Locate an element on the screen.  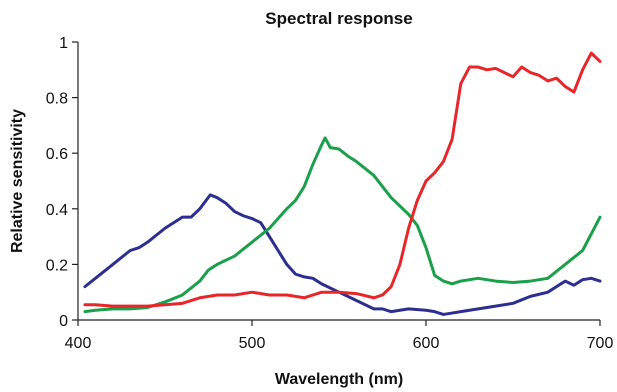
chart-title: Spectral response is located at coordinates (338, 18).